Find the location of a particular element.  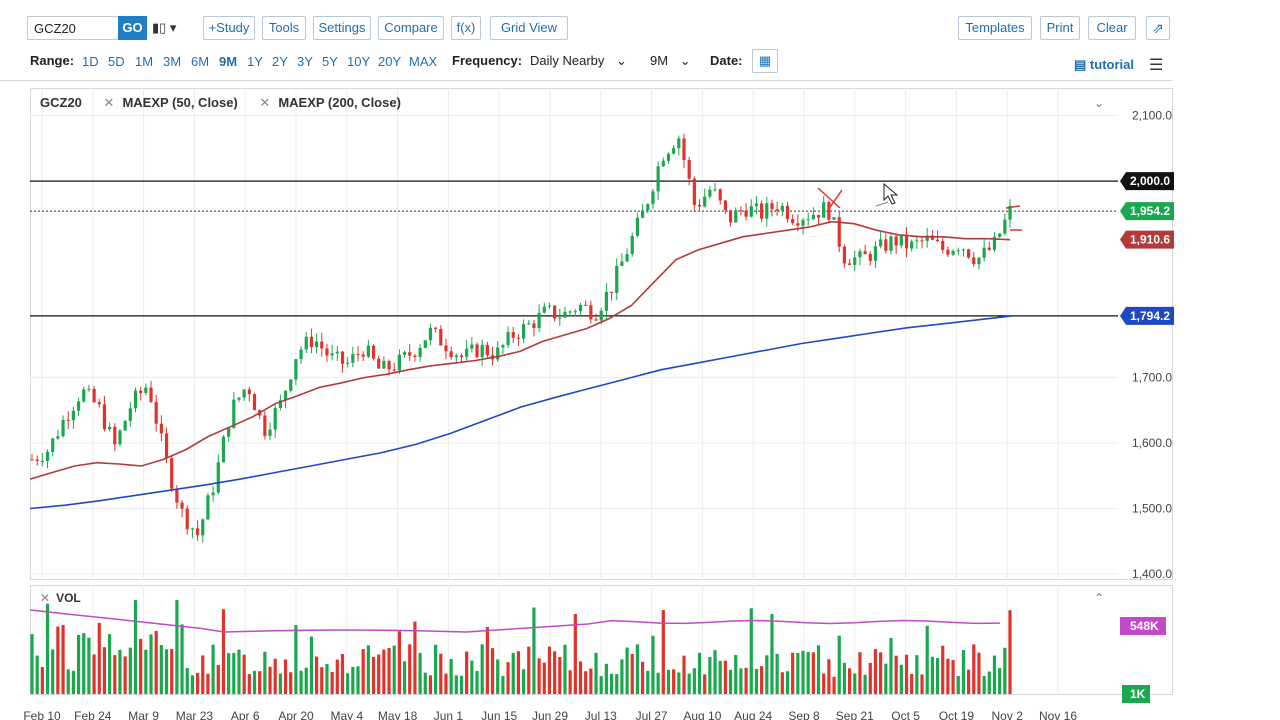

candlestick-icon: ▮▯ ▾ is located at coordinates (164, 27).